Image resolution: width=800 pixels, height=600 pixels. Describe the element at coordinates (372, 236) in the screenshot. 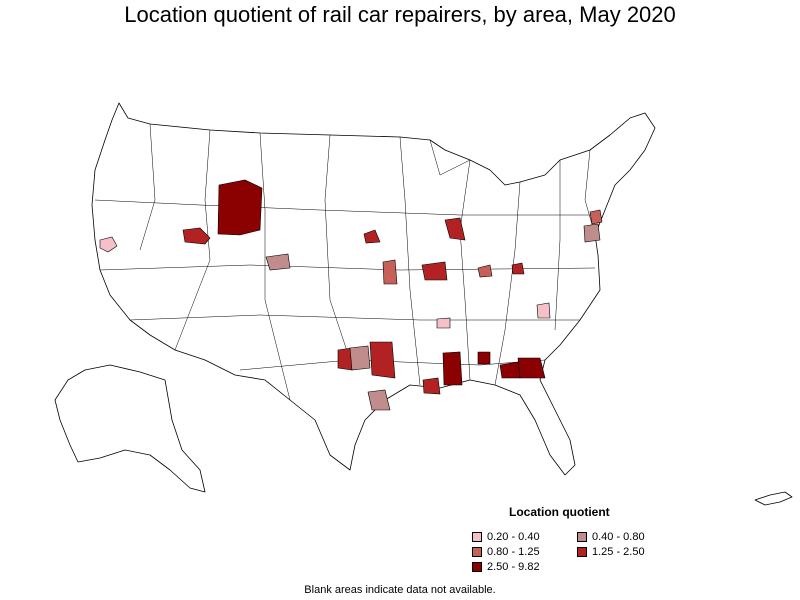

I see `area-nebraska` at that location.